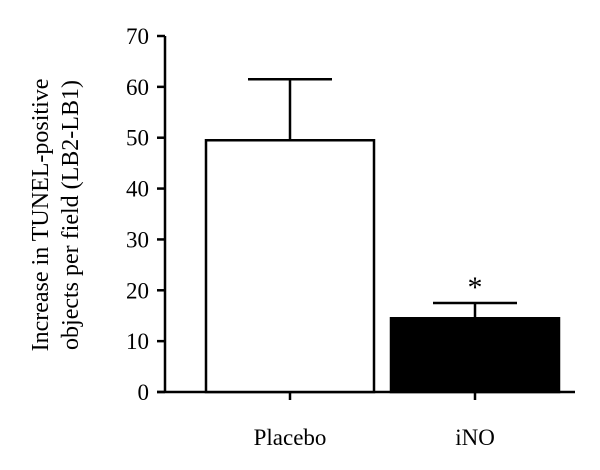 The width and height of the screenshot is (600, 470). What do you see at coordinates (41, 215) in the screenshot?
I see `y-axis-title-line-1: Increase in TUNEL-positive` at bounding box center [41, 215].